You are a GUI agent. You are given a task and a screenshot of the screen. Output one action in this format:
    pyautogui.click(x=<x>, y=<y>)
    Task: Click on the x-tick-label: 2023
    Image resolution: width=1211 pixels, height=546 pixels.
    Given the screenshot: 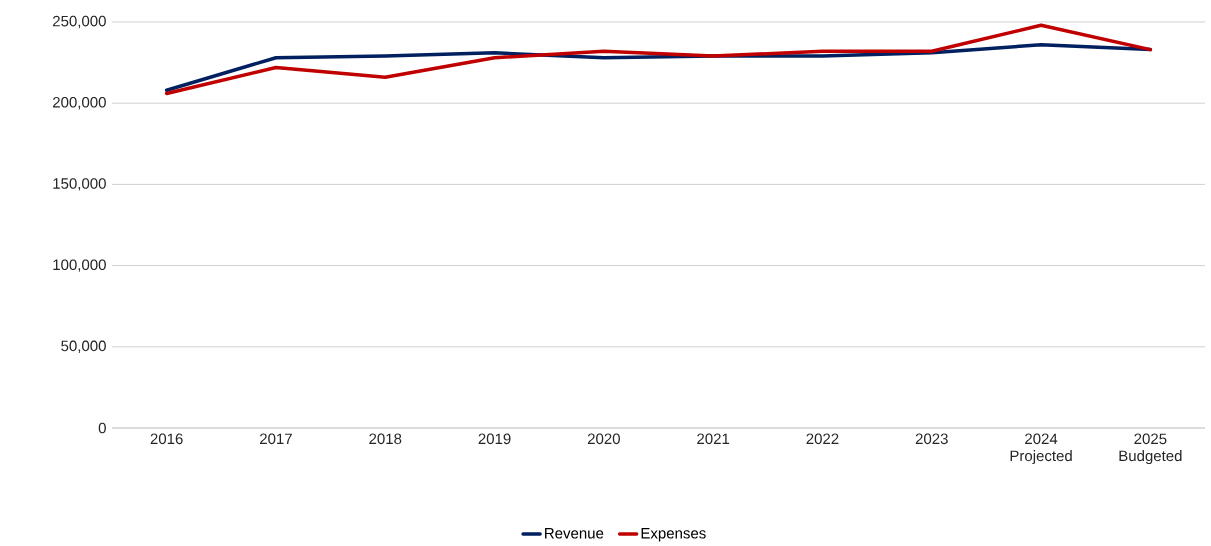 What is the action you would take?
    pyautogui.click(x=931, y=439)
    